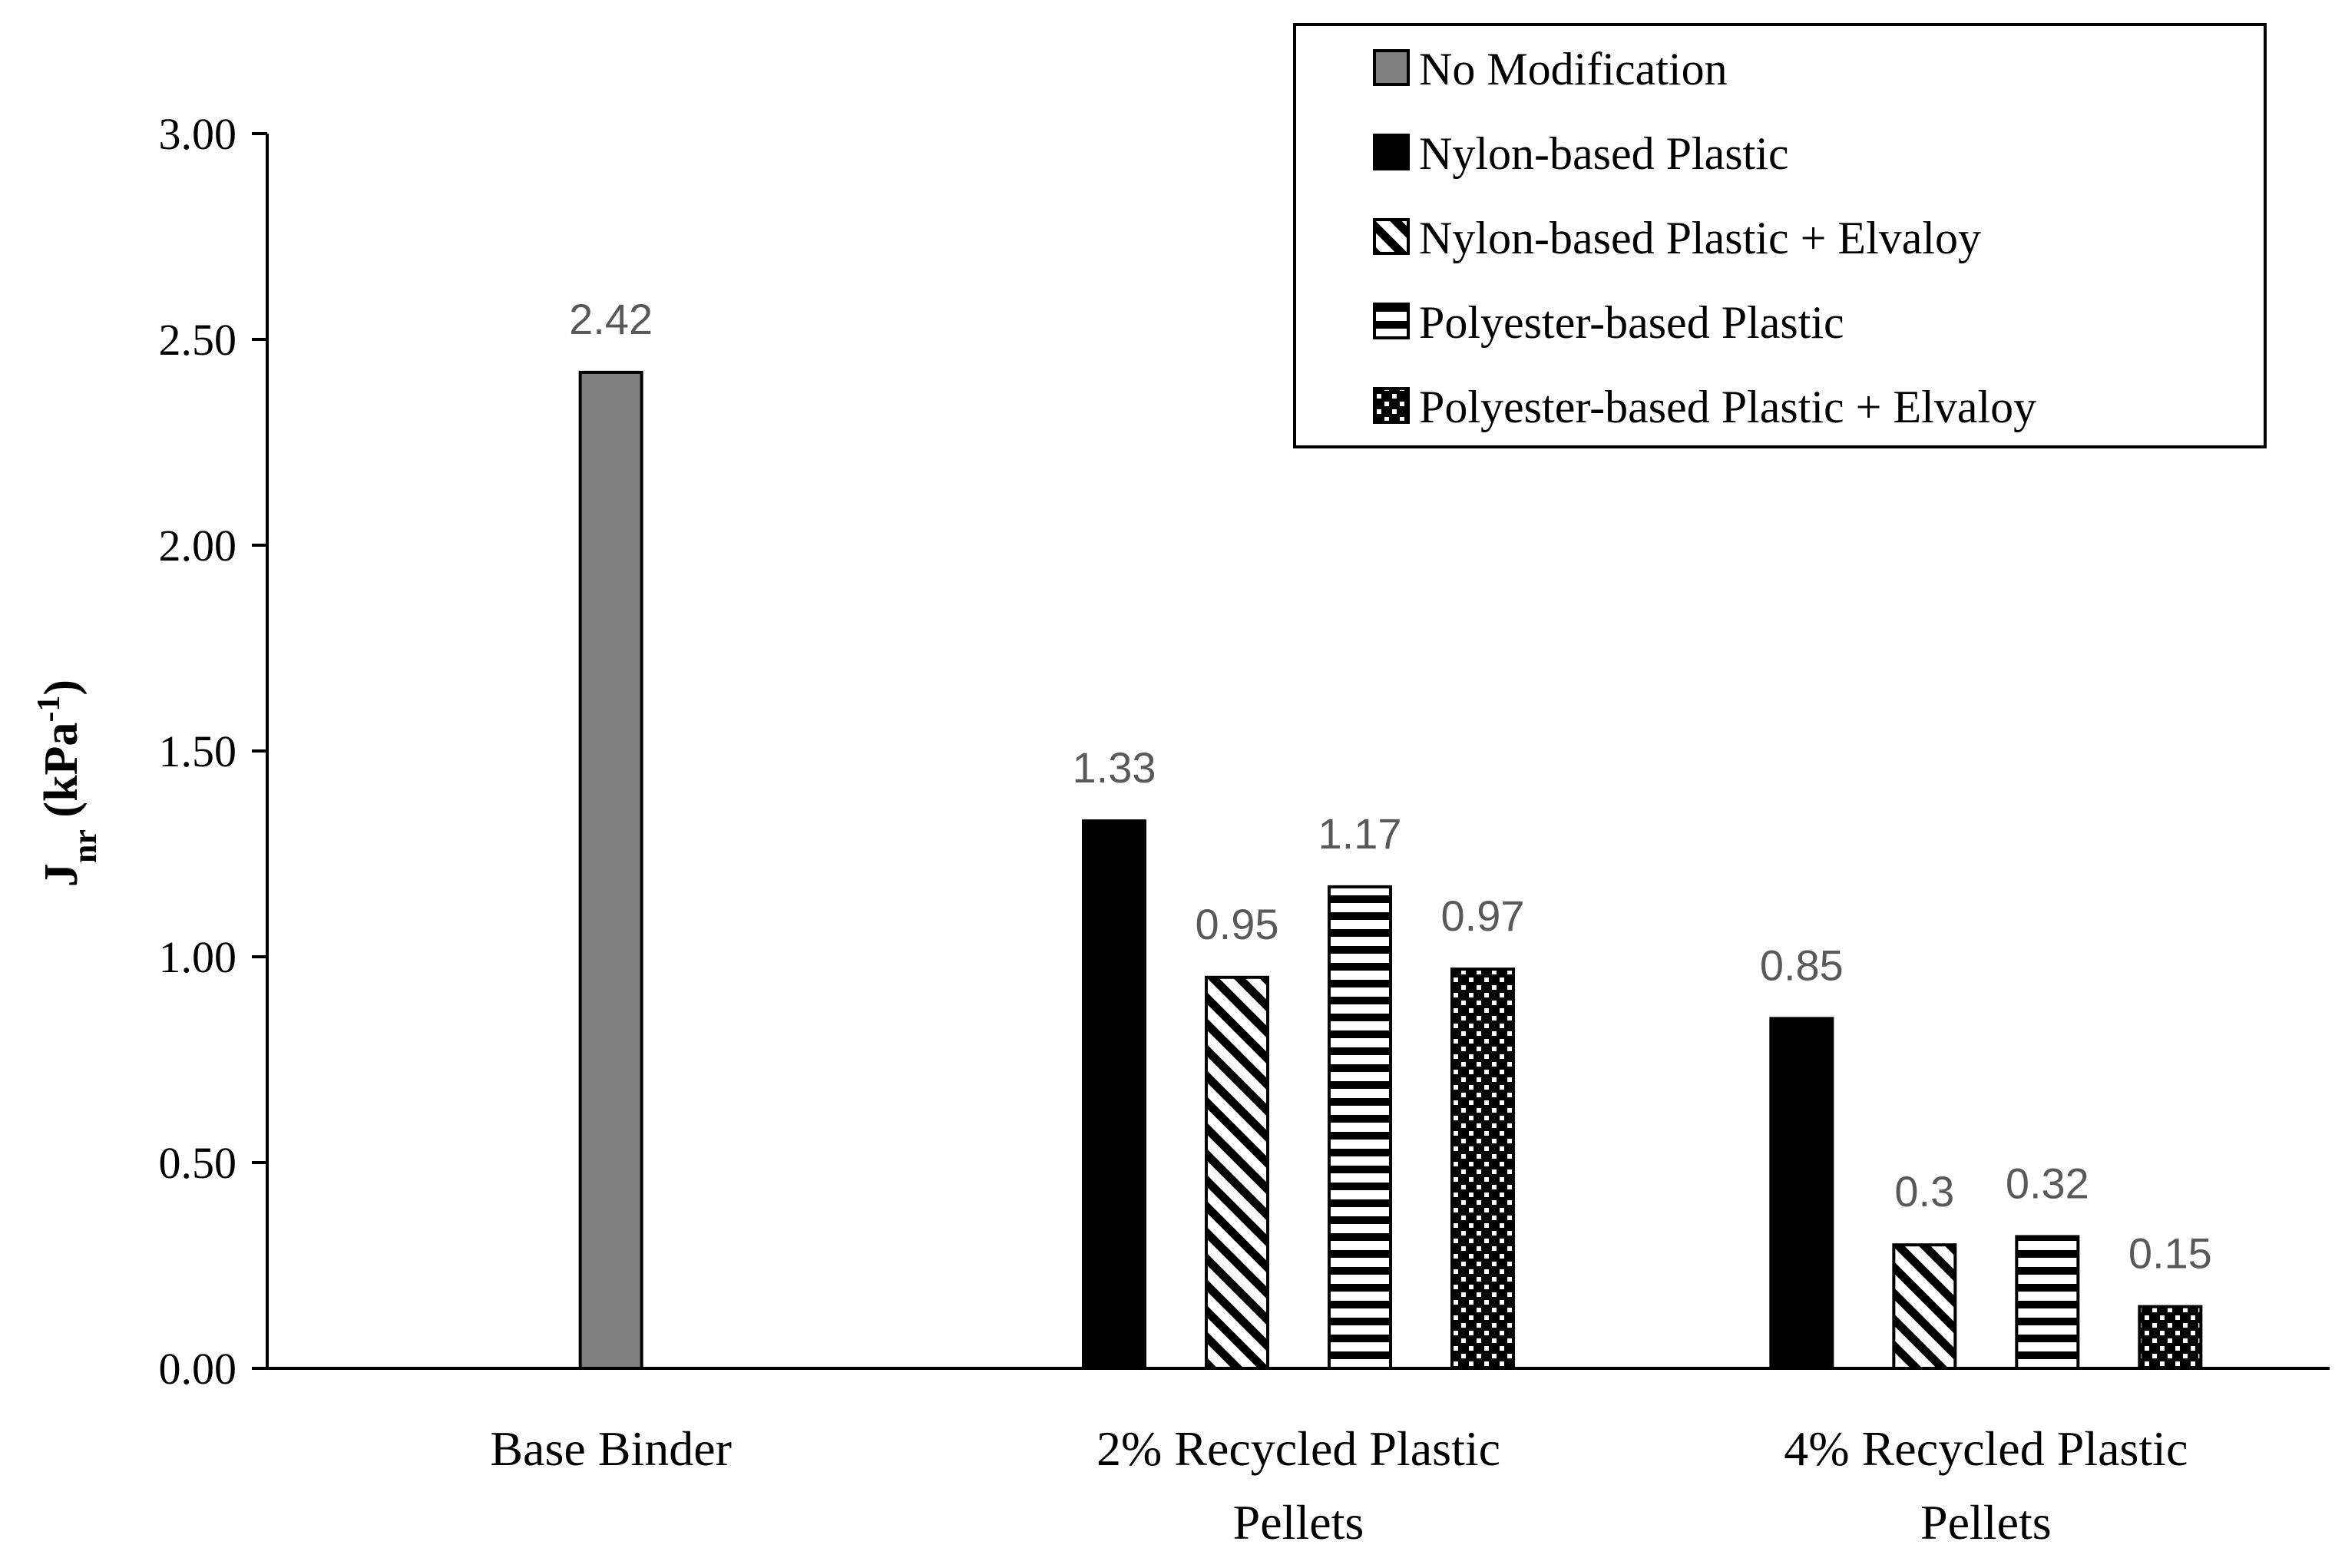 The image size is (2345, 1568). Describe the element at coordinates (1604, 154) in the screenshot. I see `legend-entry: Nylon-based Plastic` at that location.